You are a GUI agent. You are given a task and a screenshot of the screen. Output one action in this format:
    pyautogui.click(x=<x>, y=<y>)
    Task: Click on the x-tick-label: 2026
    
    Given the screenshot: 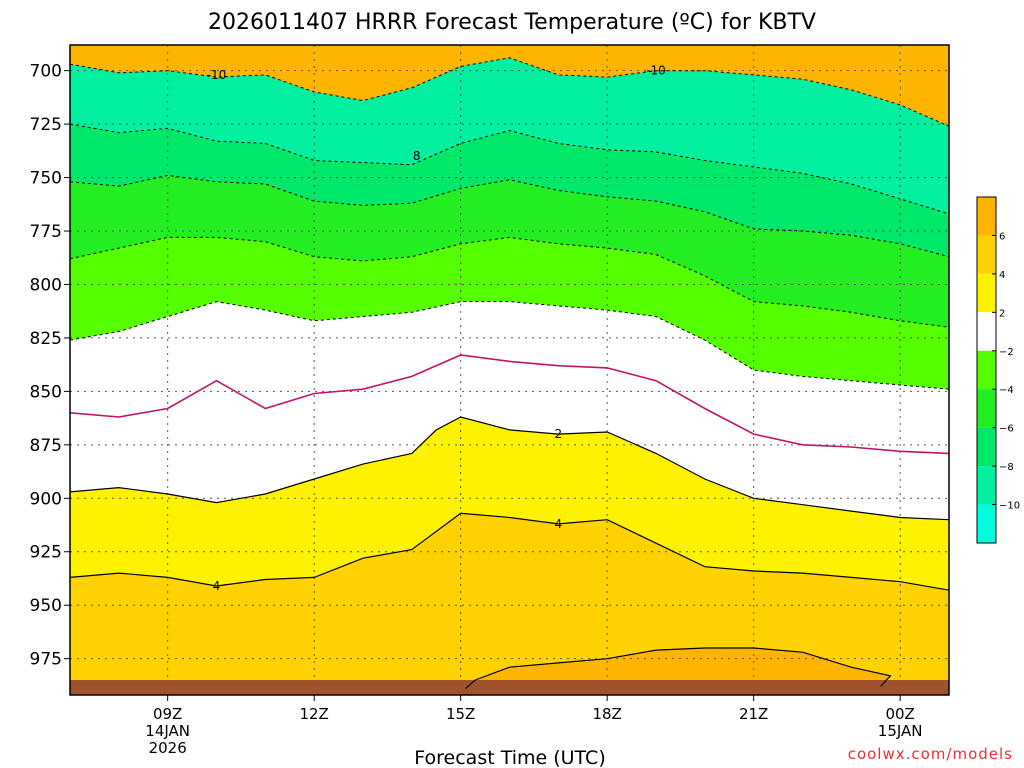 What is the action you would take?
    pyautogui.click(x=168, y=748)
    